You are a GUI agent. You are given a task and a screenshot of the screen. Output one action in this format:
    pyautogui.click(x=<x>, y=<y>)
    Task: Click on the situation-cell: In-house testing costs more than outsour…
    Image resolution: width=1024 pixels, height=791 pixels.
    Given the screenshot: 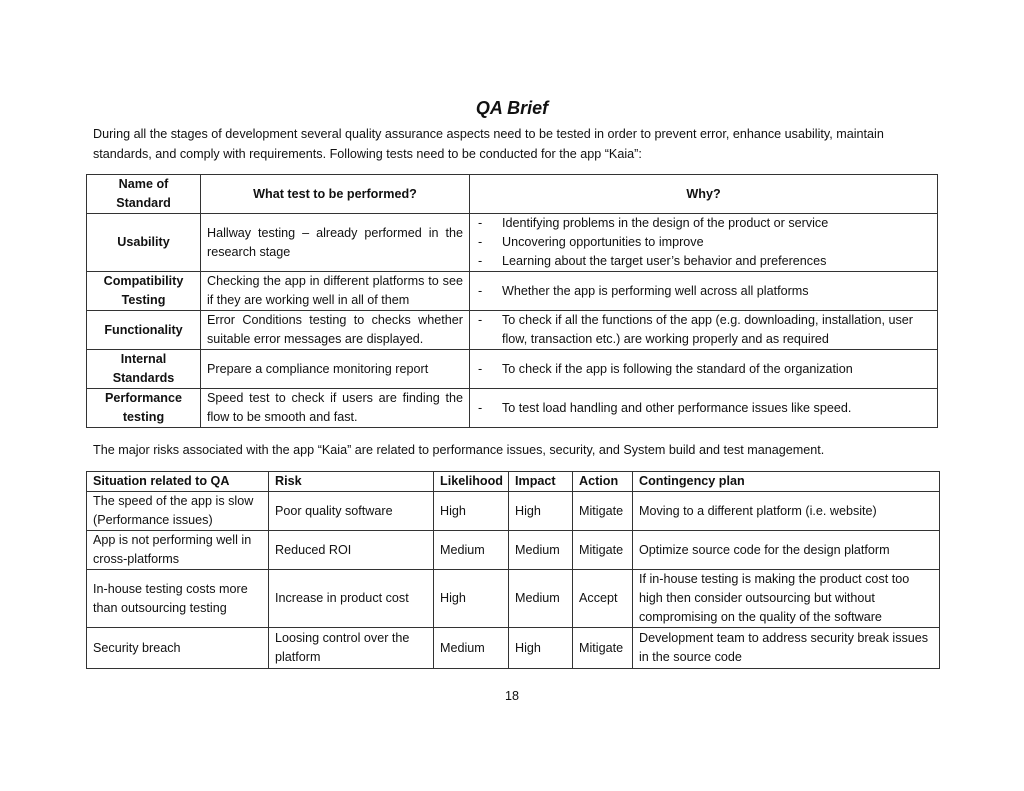 What is the action you would take?
    pyautogui.click(x=177, y=598)
    